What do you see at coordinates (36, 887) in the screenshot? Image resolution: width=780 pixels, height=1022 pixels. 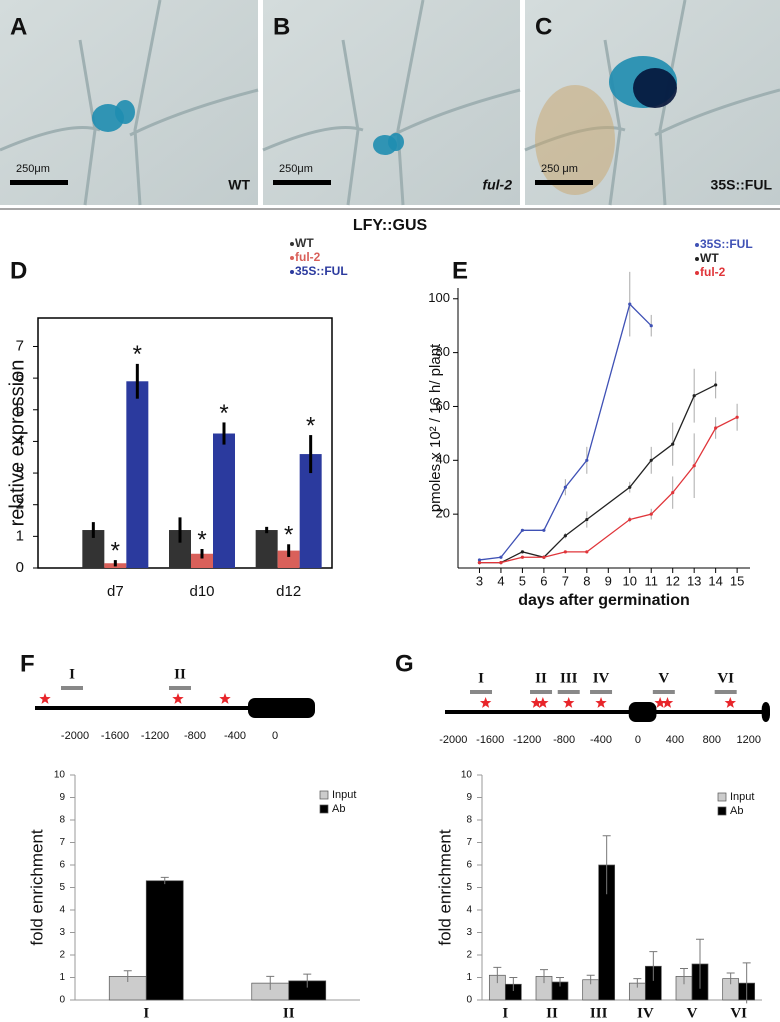 I see `y-axis-label: fold enrichment` at bounding box center [36, 887].